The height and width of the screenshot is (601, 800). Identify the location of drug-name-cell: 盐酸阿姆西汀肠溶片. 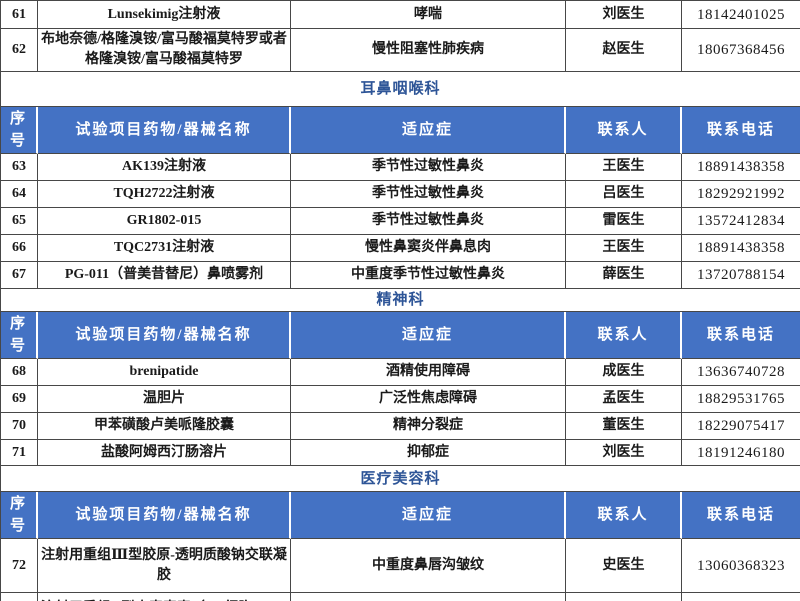
(164, 453).